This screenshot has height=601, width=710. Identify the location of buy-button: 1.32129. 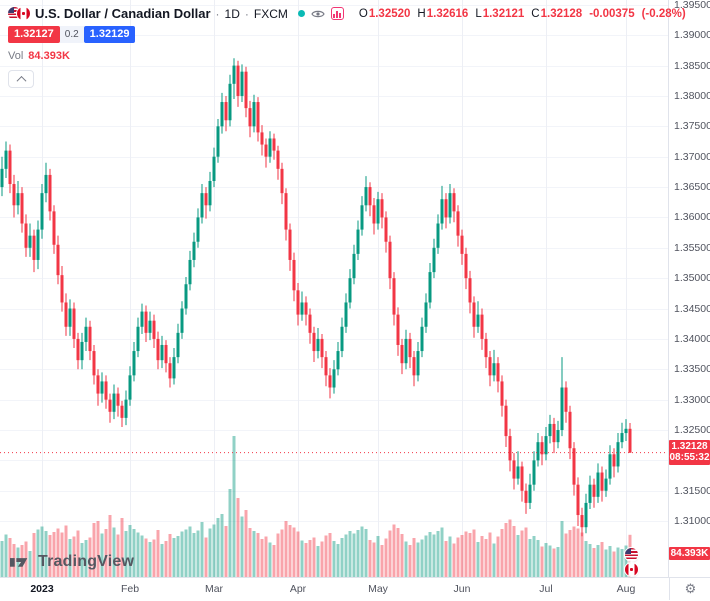
(109, 34).